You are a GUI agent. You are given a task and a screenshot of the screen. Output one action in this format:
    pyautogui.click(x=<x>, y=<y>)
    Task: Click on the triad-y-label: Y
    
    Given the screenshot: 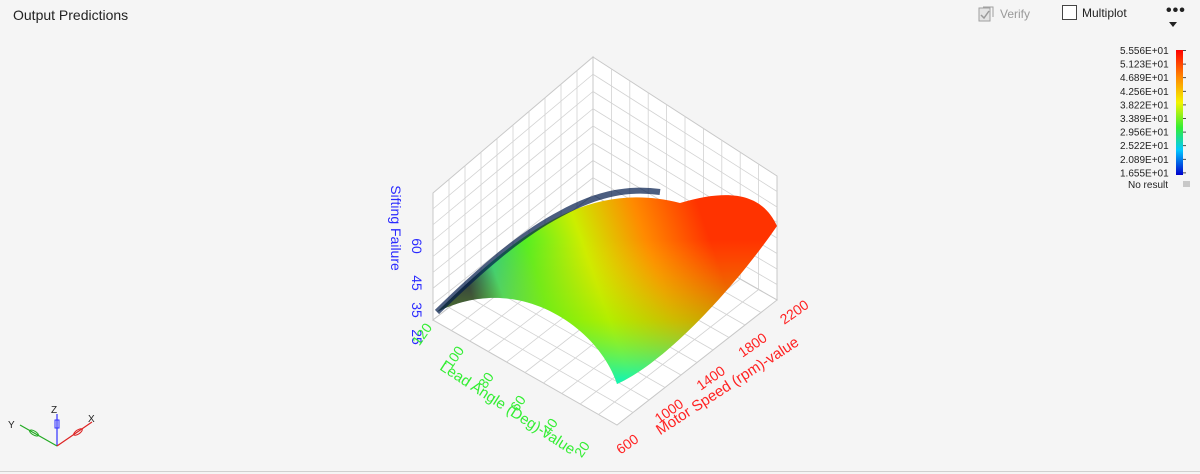 What is the action you would take?
    pyautogui.click(x=11, y=425)
    